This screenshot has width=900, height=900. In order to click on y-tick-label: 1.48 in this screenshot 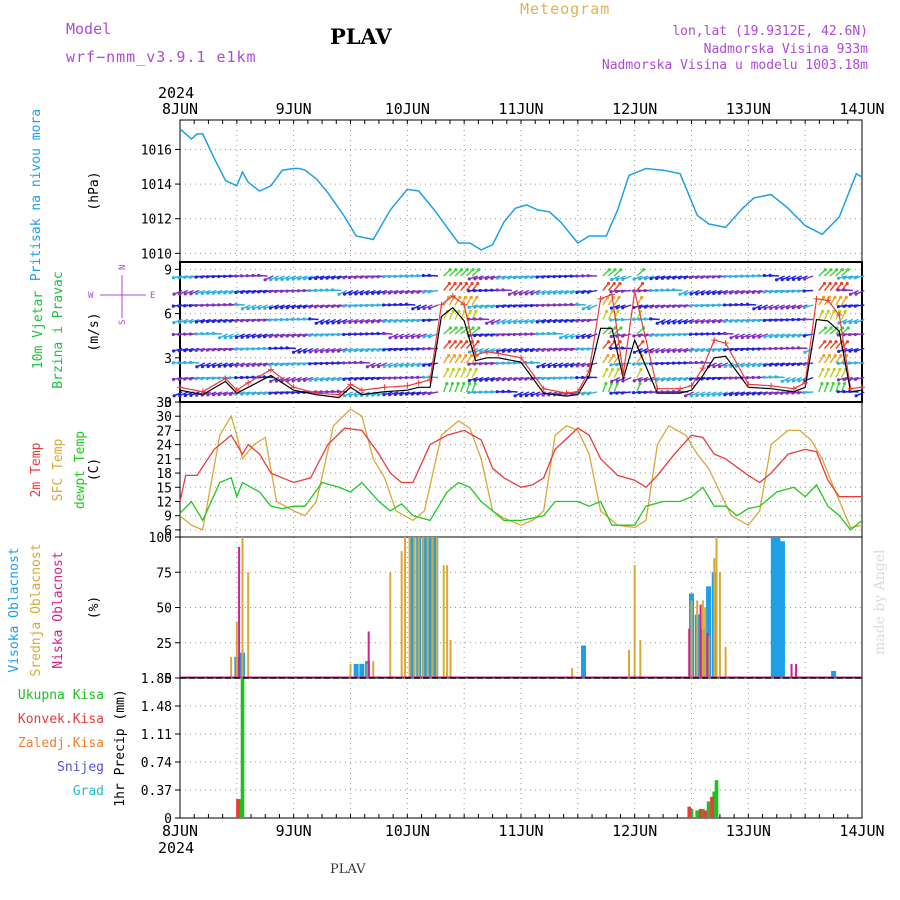, I will do `click(156, 707)`.